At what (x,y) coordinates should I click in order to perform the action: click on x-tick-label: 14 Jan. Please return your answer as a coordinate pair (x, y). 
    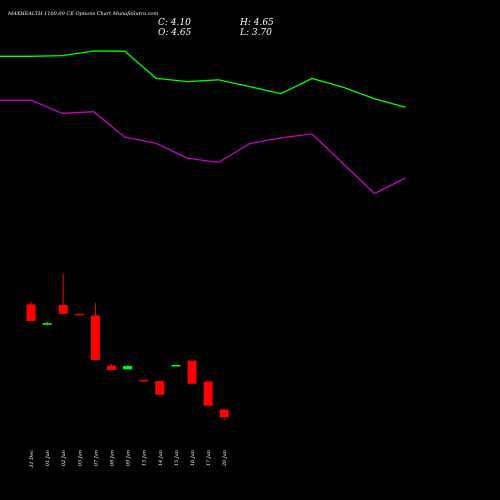
    Looking at the image, I should click on (161, 458).